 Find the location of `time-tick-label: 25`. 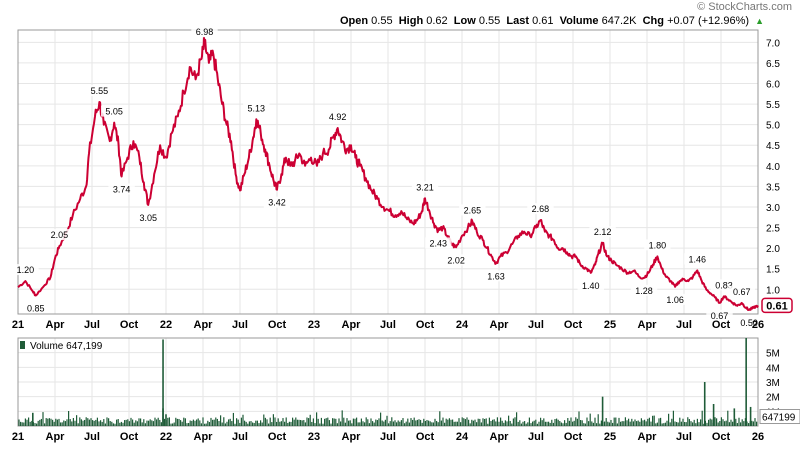

time-tick-label: 25 is located at coordinates (610, 437).